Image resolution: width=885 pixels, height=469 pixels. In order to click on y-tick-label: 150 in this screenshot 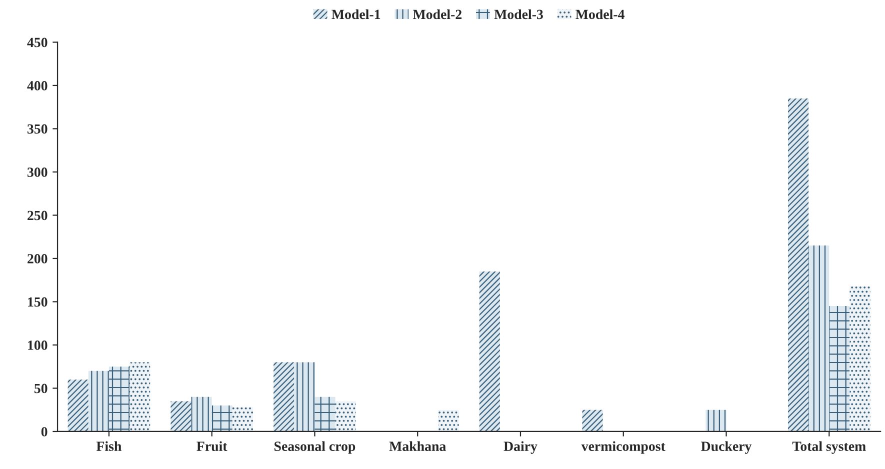, I will do `click(38, 302)`.